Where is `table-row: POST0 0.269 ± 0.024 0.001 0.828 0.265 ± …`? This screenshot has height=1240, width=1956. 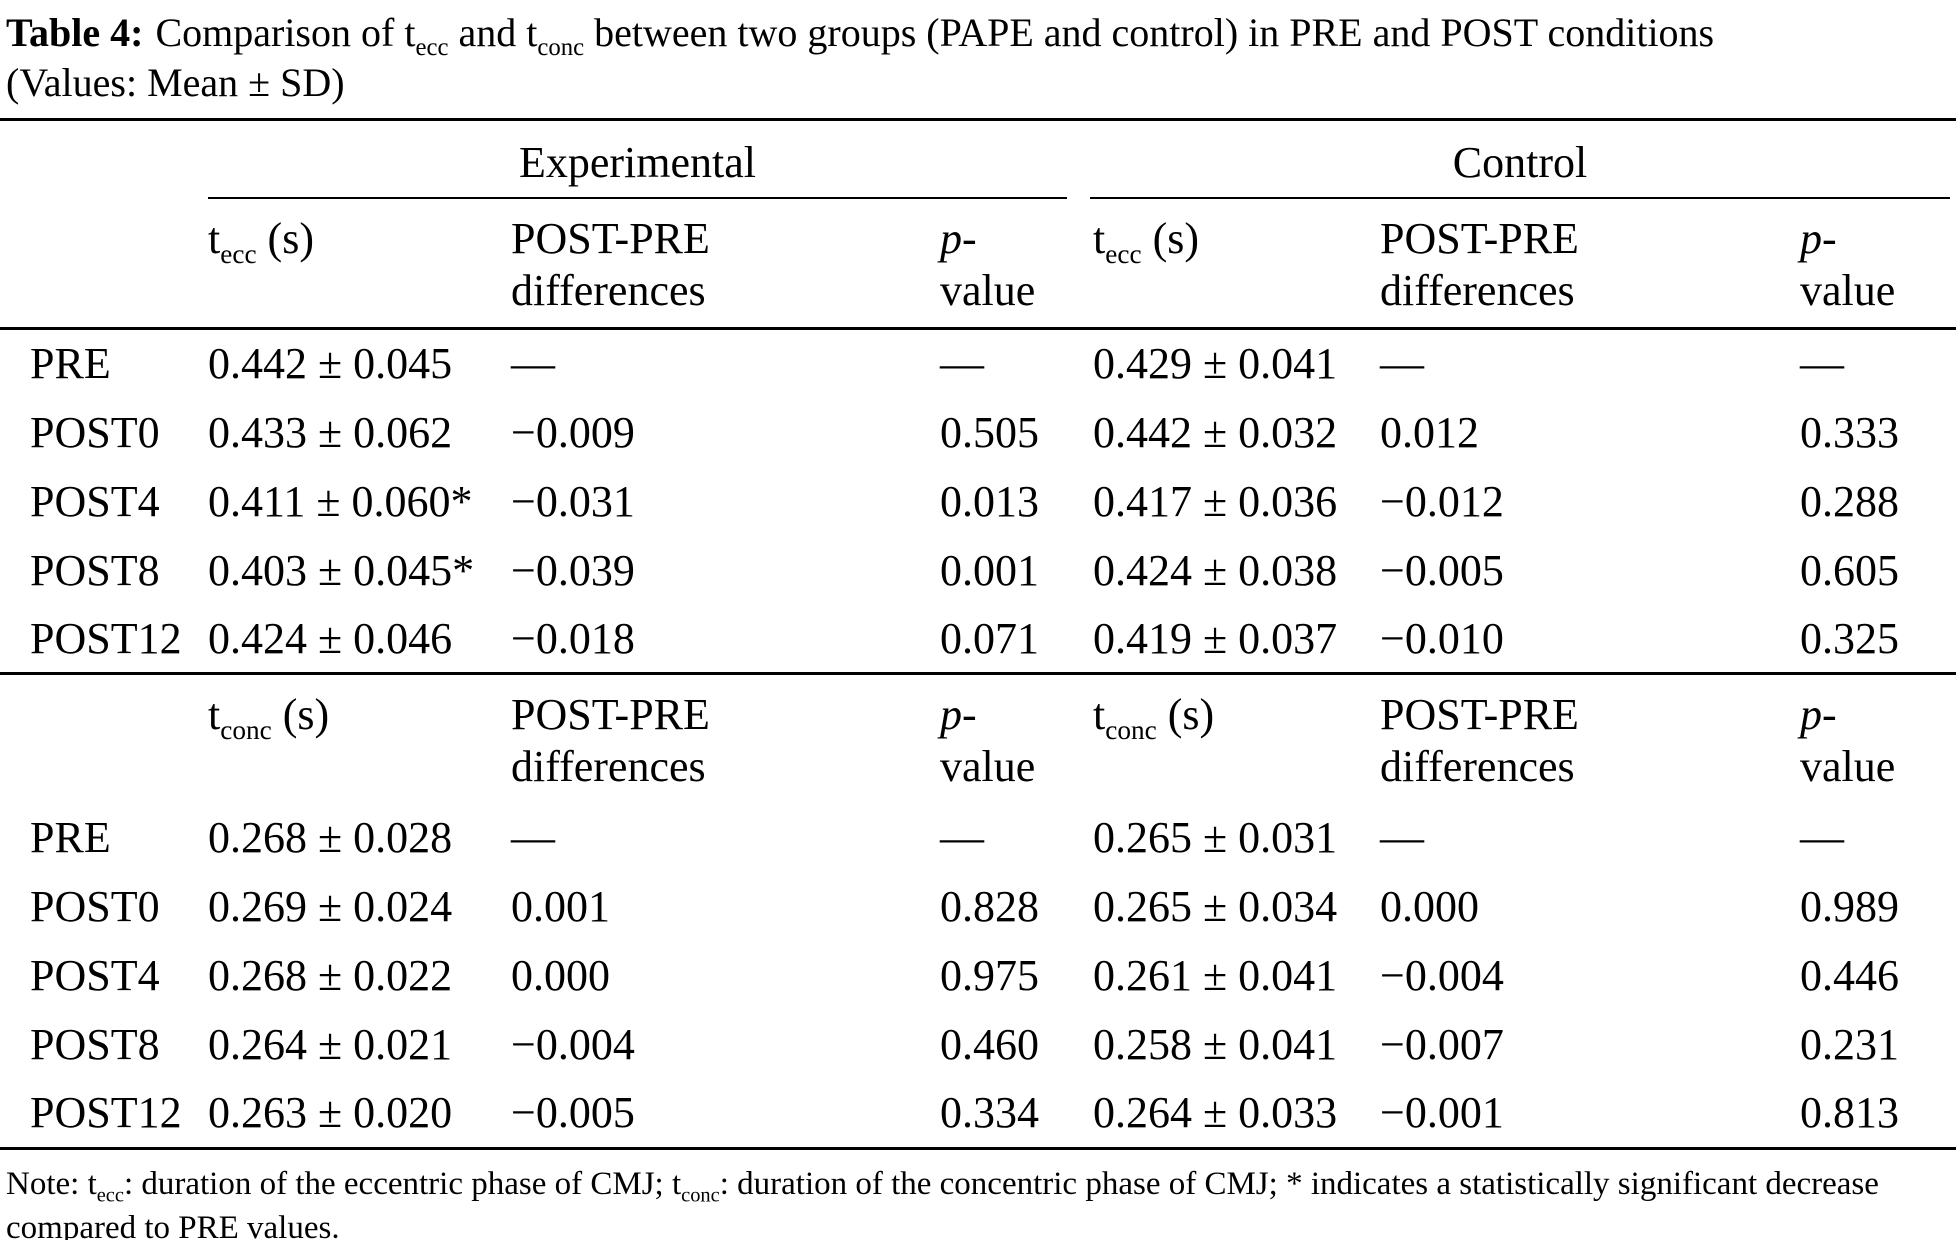 table-row: POST0 0.269 ± 0.024 0.001 0.828 0.265 ± … is located at coordinates (978, 906).